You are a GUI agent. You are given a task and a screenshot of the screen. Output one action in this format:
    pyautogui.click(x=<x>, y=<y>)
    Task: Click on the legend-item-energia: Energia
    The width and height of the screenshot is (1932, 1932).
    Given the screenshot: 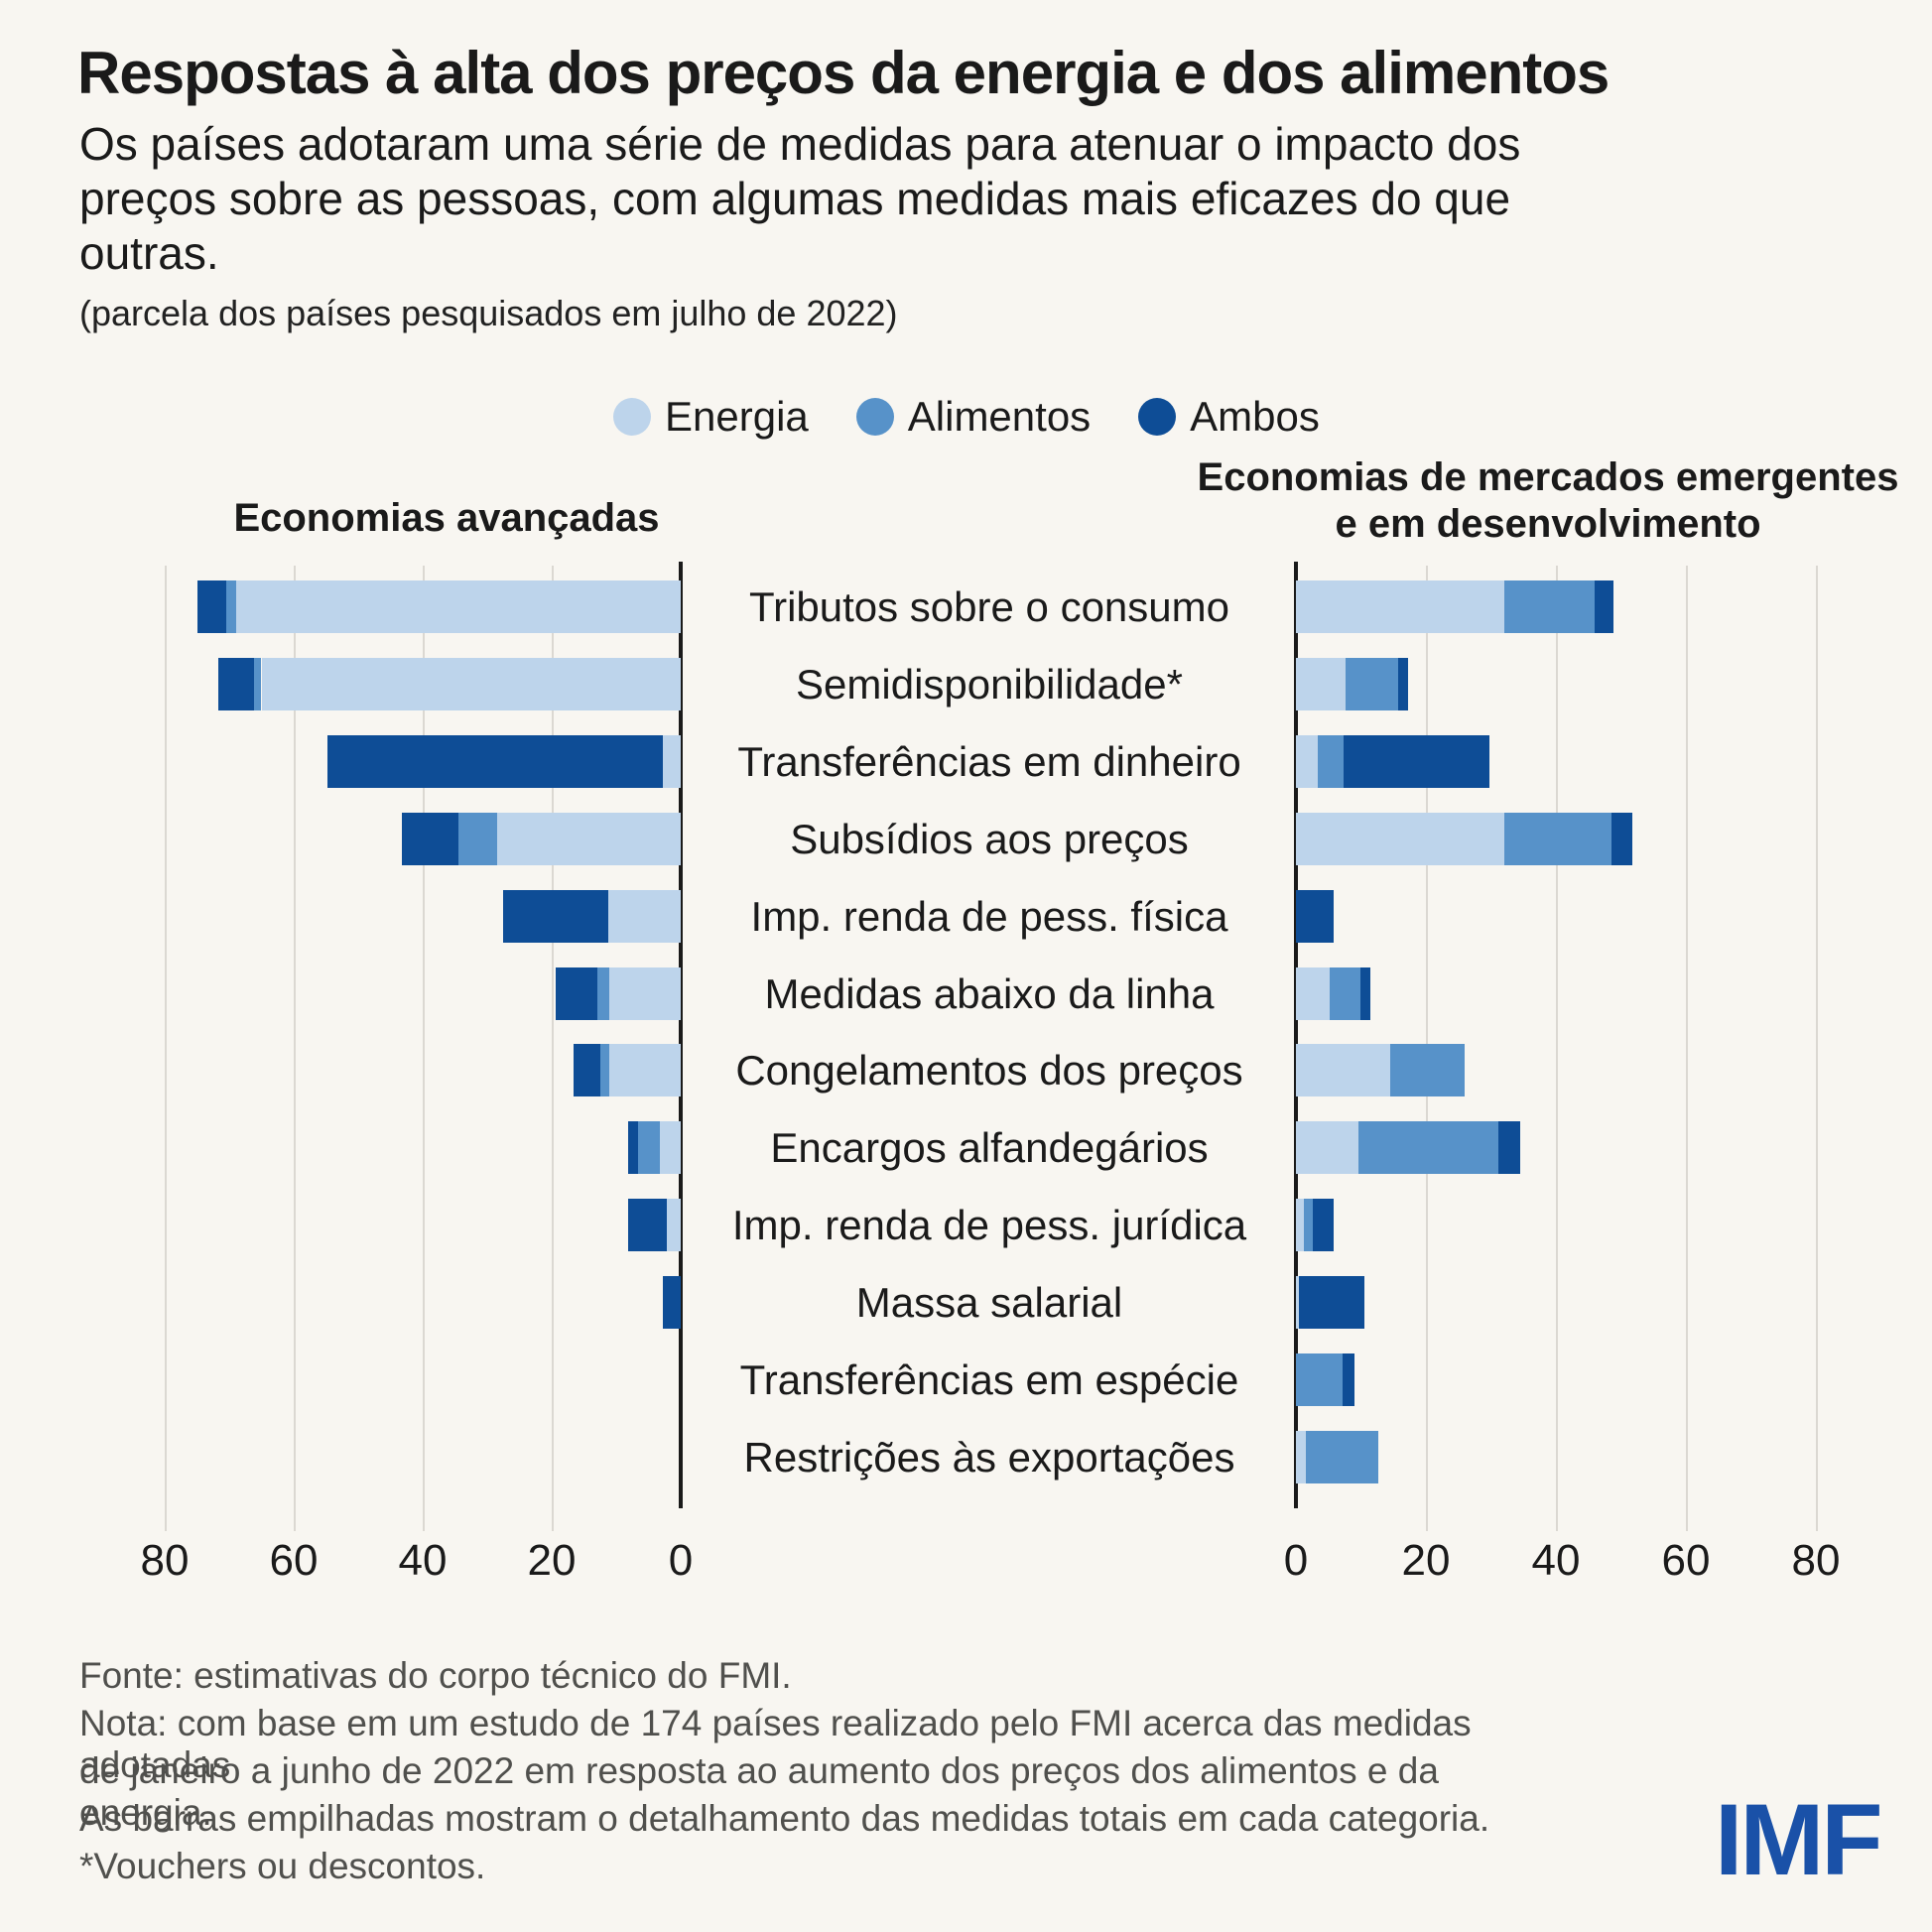 What is the action you would take?
    pyautogui.click(x=711, y=417)
    